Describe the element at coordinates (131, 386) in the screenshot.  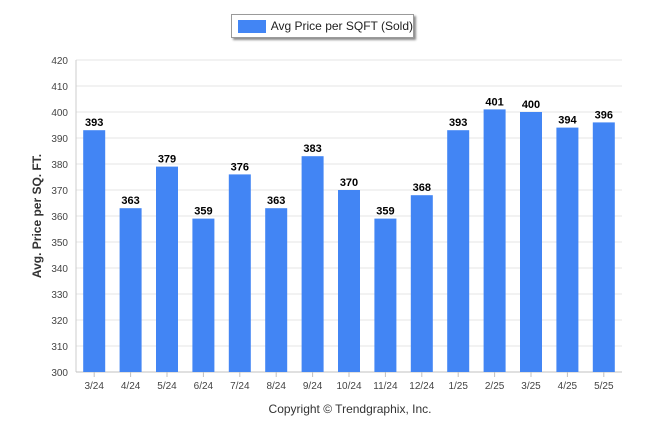
I see `x-tick-label: 4/24` at that location.